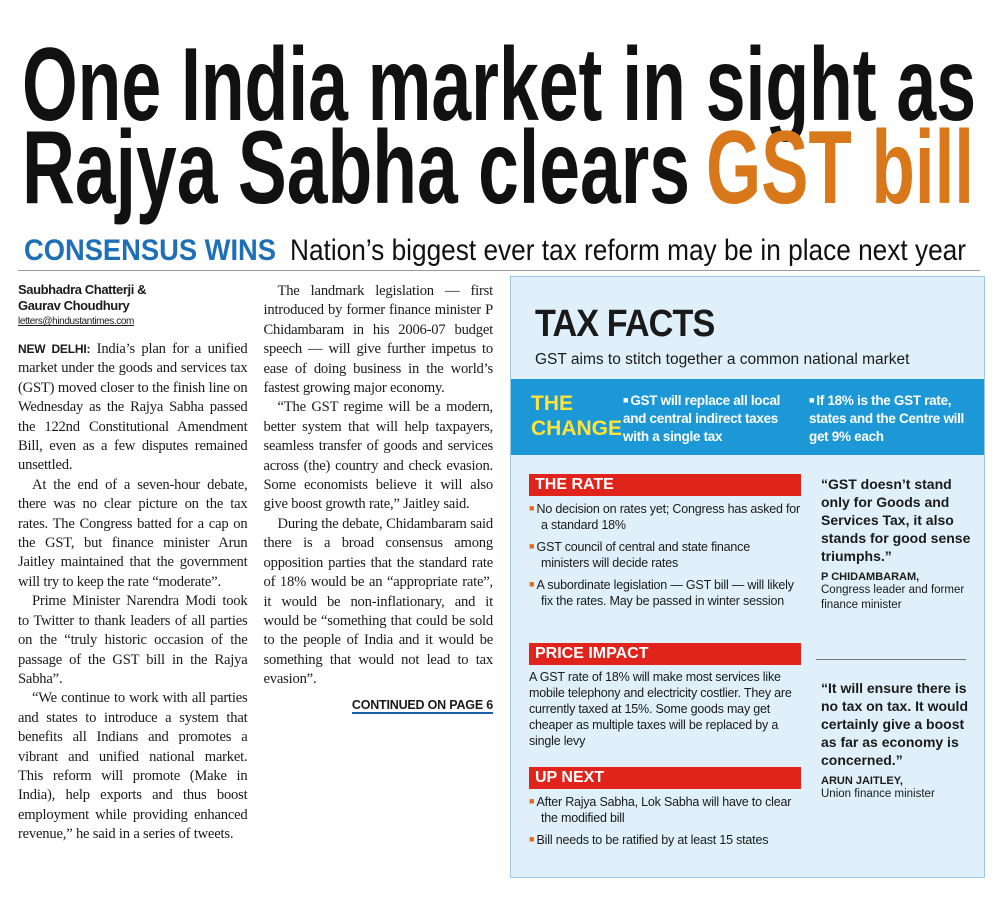  What do you see at coordinates (625, 324) in the screenshot?
I see `box-title: TAX FACTS` at bounding box center [625, 324].